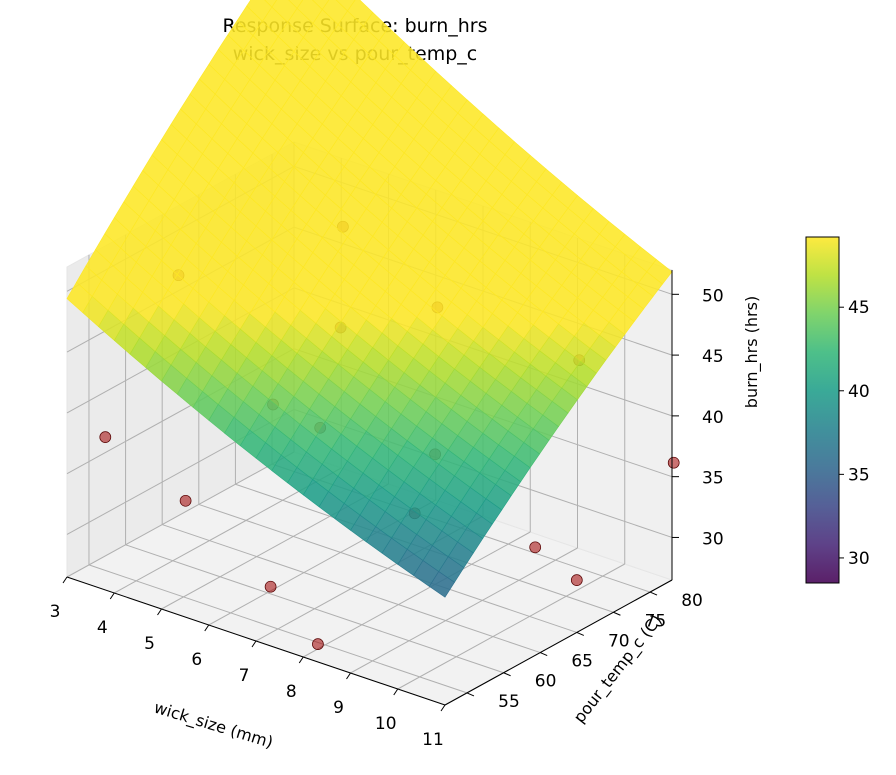 The image size is (896, 775). I want to click on z-tick-label: 30, so click(713, 539).